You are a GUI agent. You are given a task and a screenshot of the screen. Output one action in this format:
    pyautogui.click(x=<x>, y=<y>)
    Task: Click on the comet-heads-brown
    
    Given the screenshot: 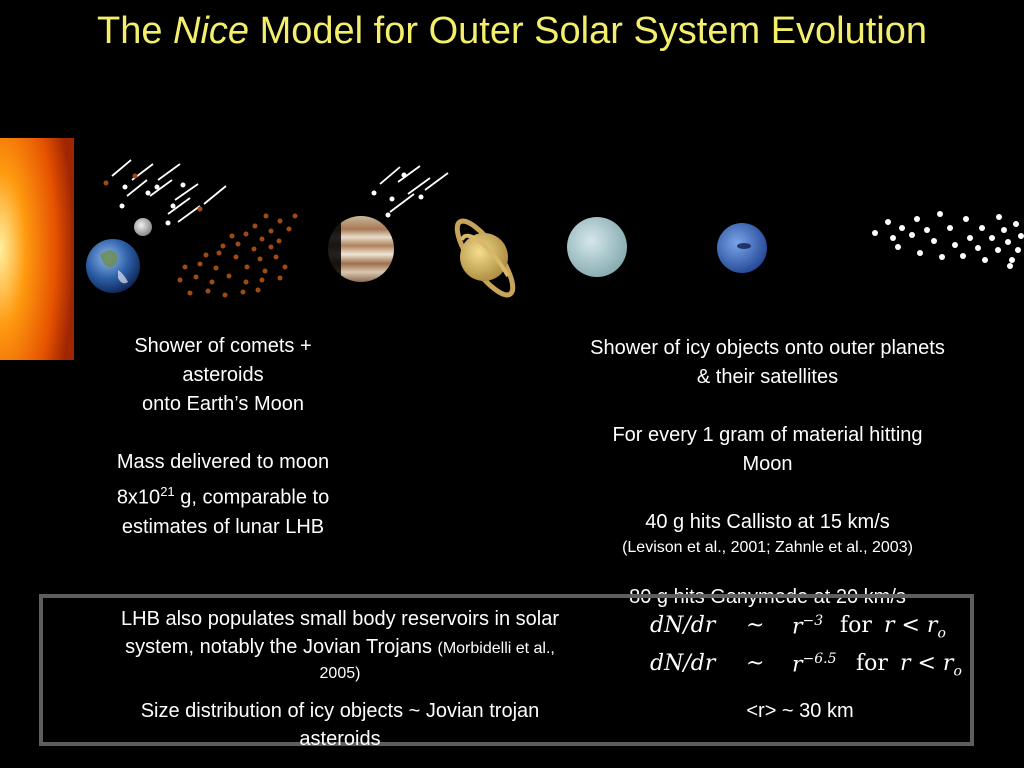 What is the action you would take?
    pyautogui.click(x=153, y=192)
    